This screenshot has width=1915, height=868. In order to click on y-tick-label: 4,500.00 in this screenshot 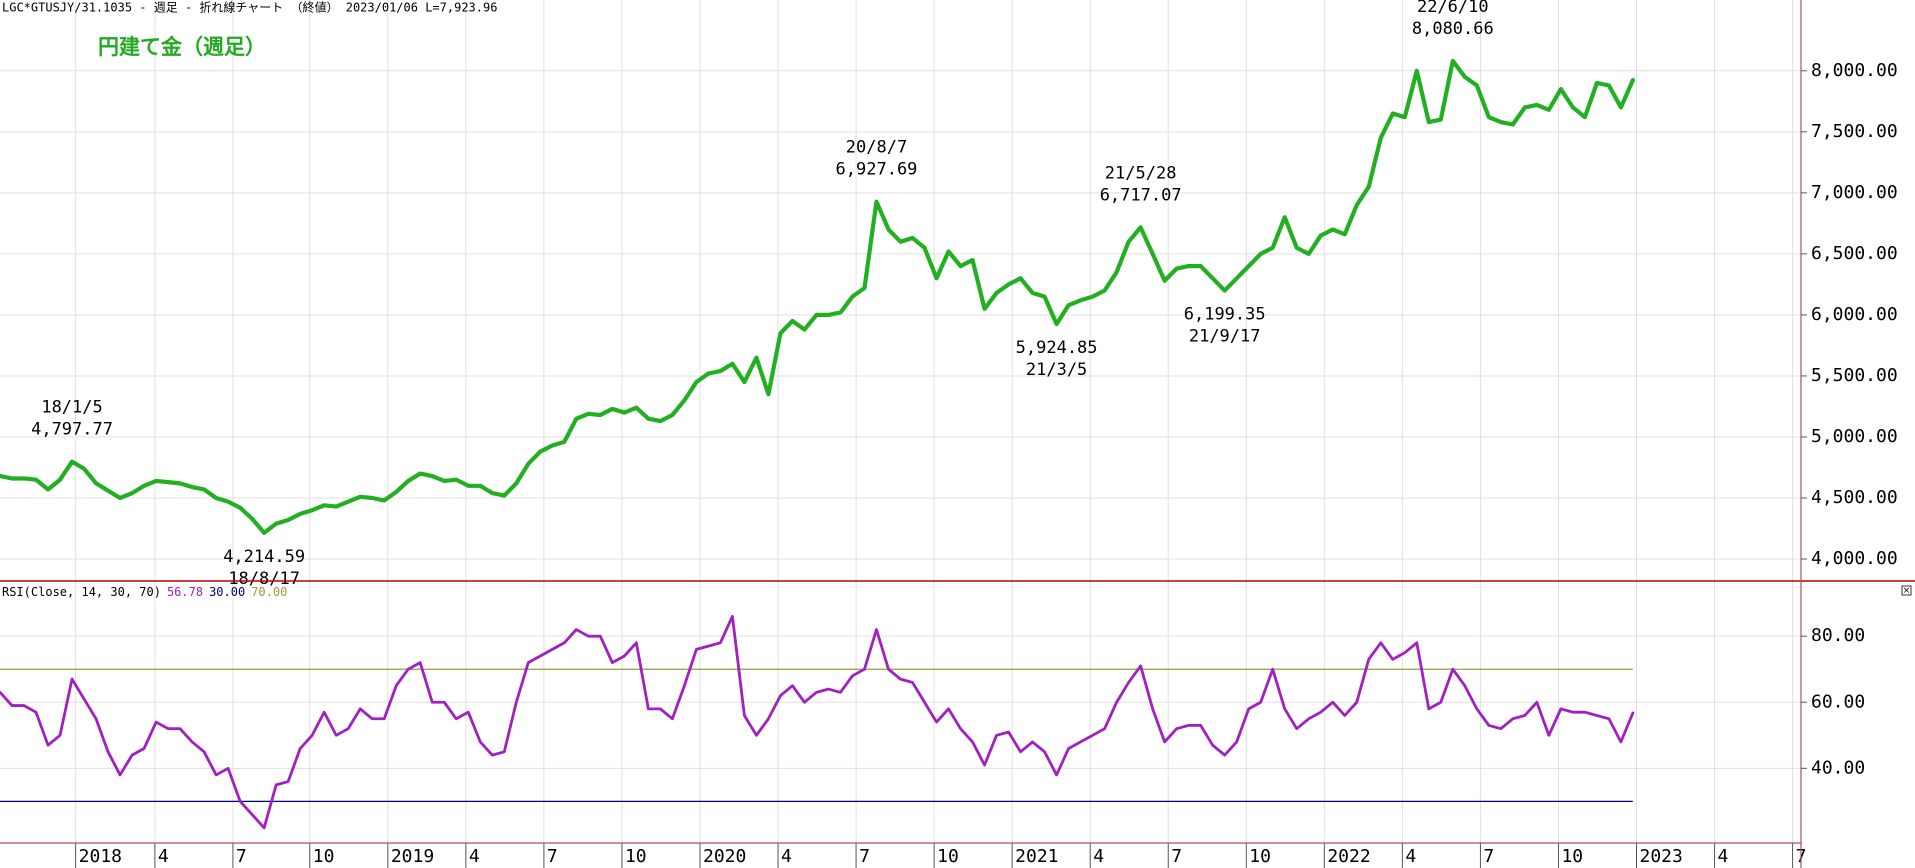, I will do `click(1854, 497)`.